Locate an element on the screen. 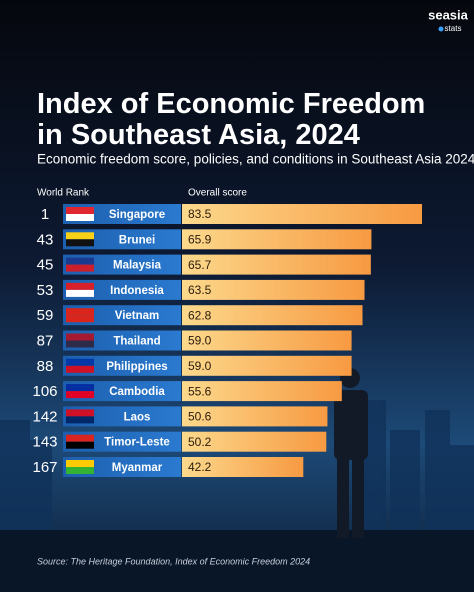  country-label: Cambodia is located at coordinates (137, 392).